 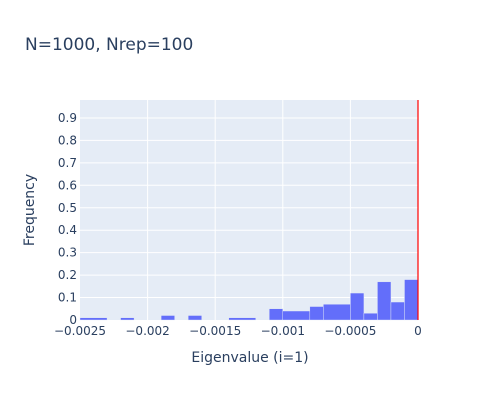 What do you see at coordinates (67, 118) in the screenshot?
I see `y-tick-label: 0.9` at bounding box center [67, 118].